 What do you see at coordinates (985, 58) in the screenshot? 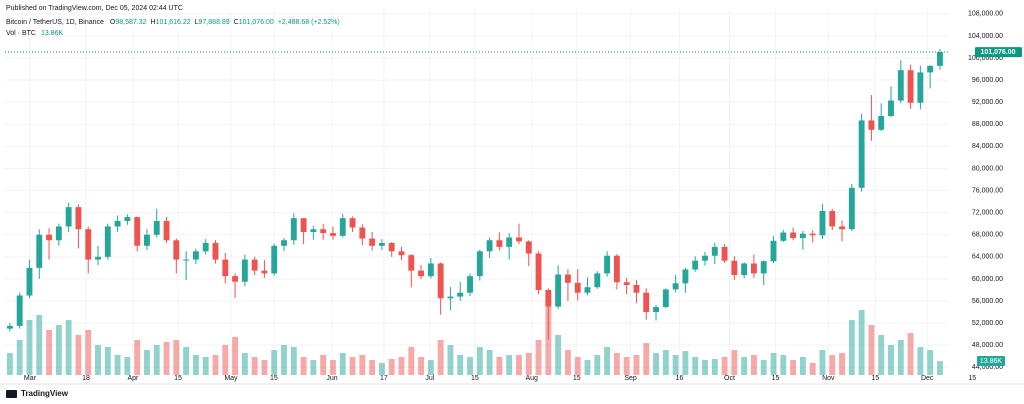
I see `y-tick-label: 100,000.00` at bounding box center [985, 58].